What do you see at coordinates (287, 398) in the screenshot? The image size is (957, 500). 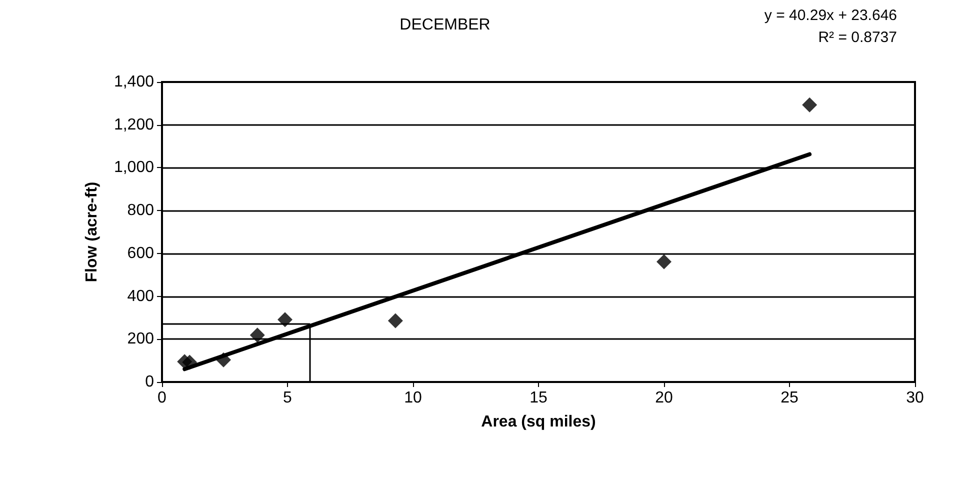 I see `x-tick-label: 5` at bounding box center [287, 398].